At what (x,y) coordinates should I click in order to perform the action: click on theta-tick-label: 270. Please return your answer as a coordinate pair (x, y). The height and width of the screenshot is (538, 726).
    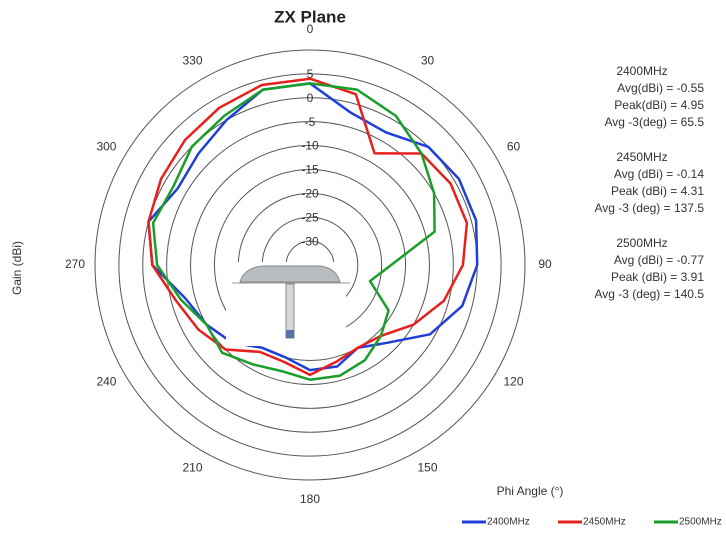
    Looking at the image, I should click on (75, 264).